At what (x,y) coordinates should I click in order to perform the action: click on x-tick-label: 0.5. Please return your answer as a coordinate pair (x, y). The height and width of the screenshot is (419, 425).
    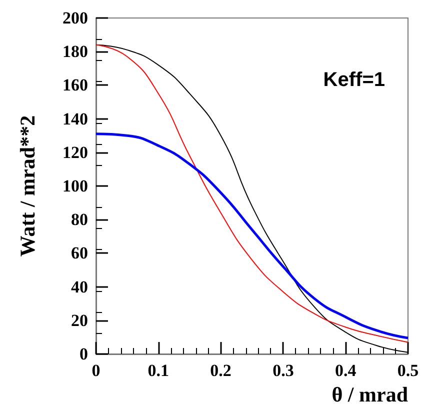
    Looking at the image, I should click on (408, 370).